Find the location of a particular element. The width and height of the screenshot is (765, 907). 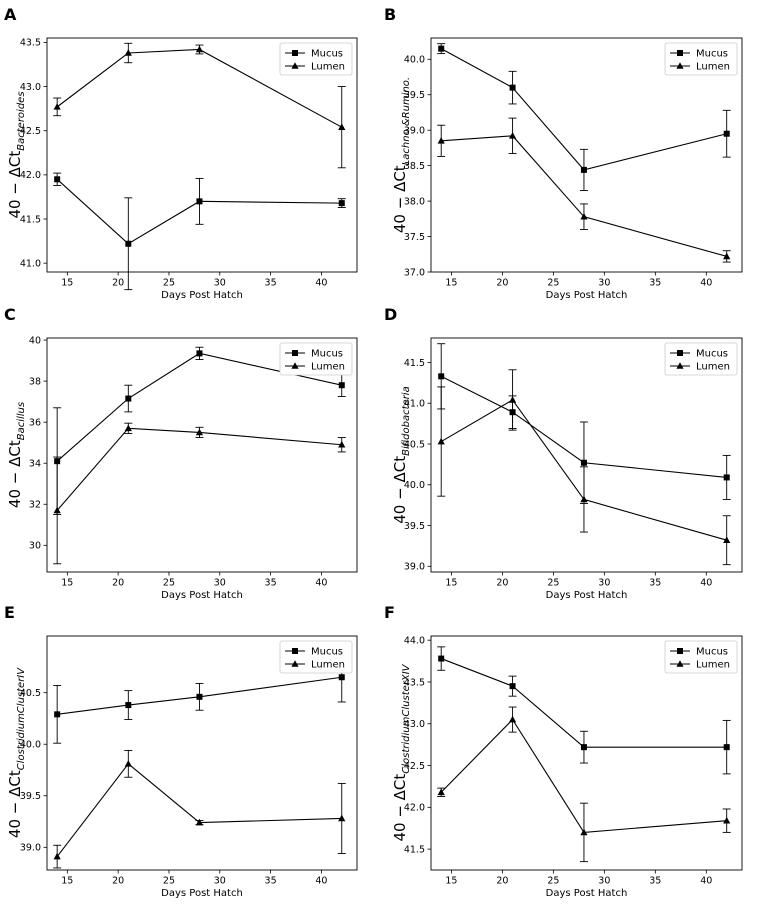

panel-letter: F is located at coordinates (389, 612).